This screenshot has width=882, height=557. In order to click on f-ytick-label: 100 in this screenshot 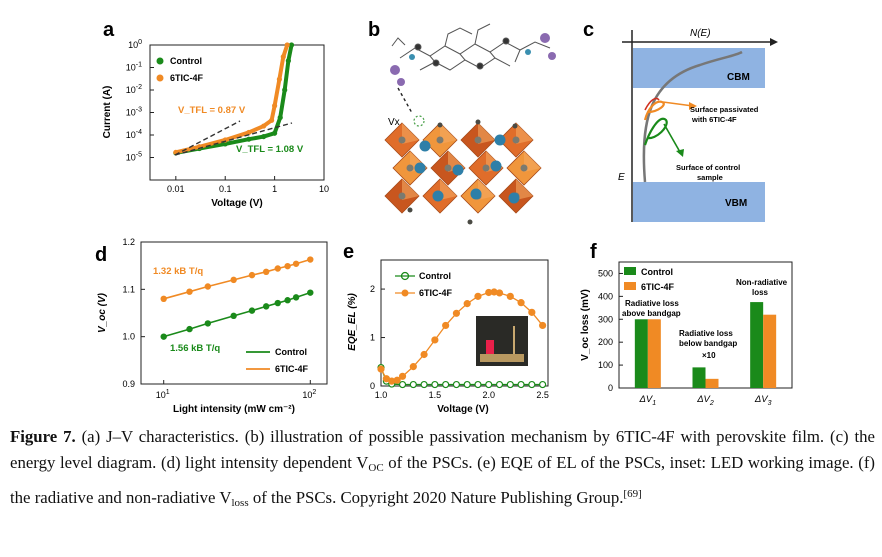, I will do `click(605, 365)`.